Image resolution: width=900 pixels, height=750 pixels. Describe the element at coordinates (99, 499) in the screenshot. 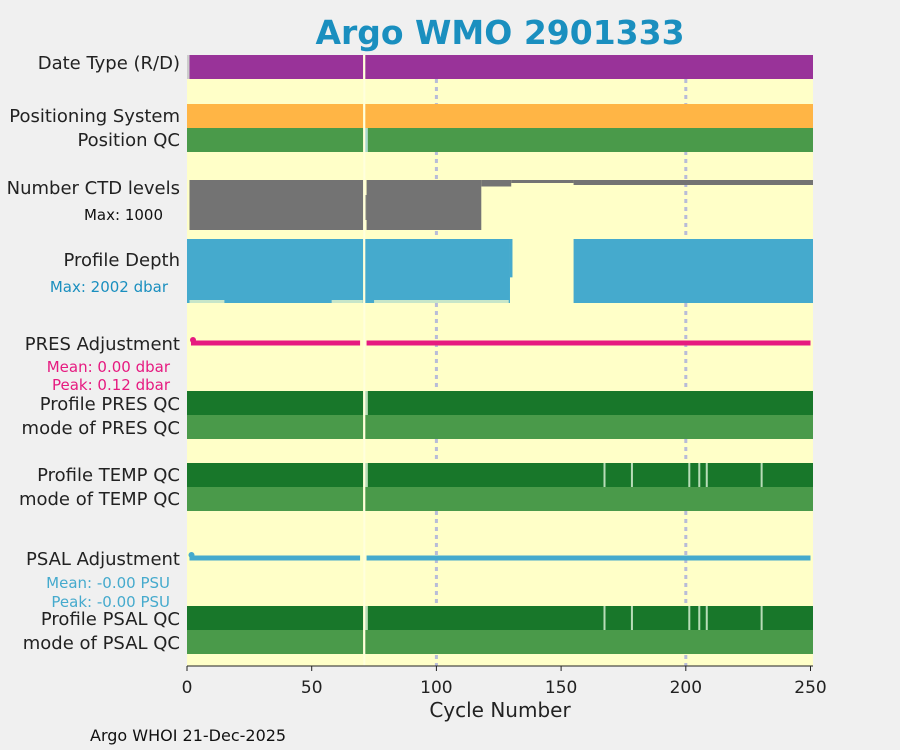

I see `row-label: mode of TEMP QC` at that location.